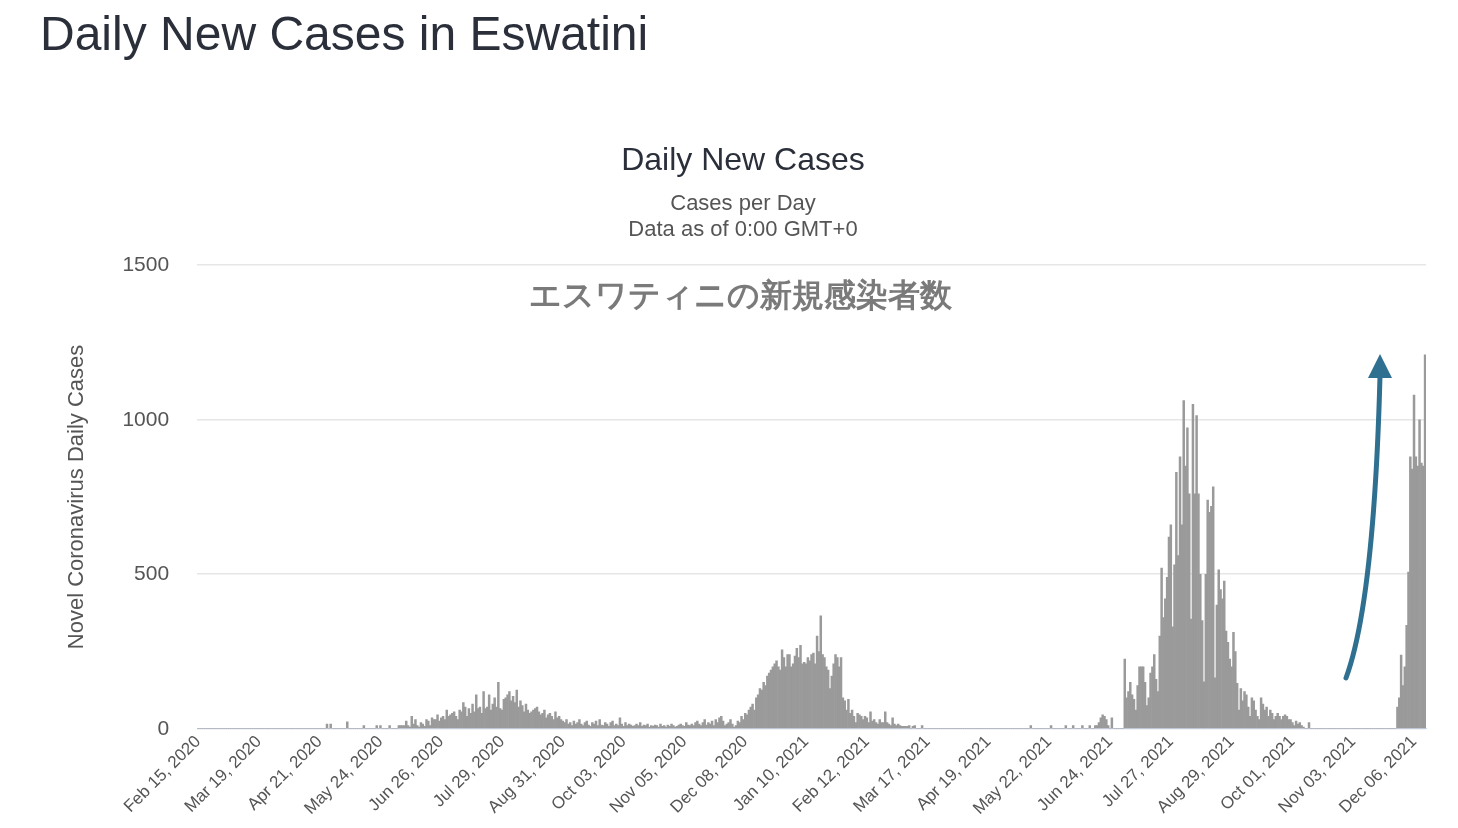  What do you see at coordinates (740, 295) in the screenshot?
I see `annotation: エスワティニの新規感染者数` at bounding box center [740, 295].